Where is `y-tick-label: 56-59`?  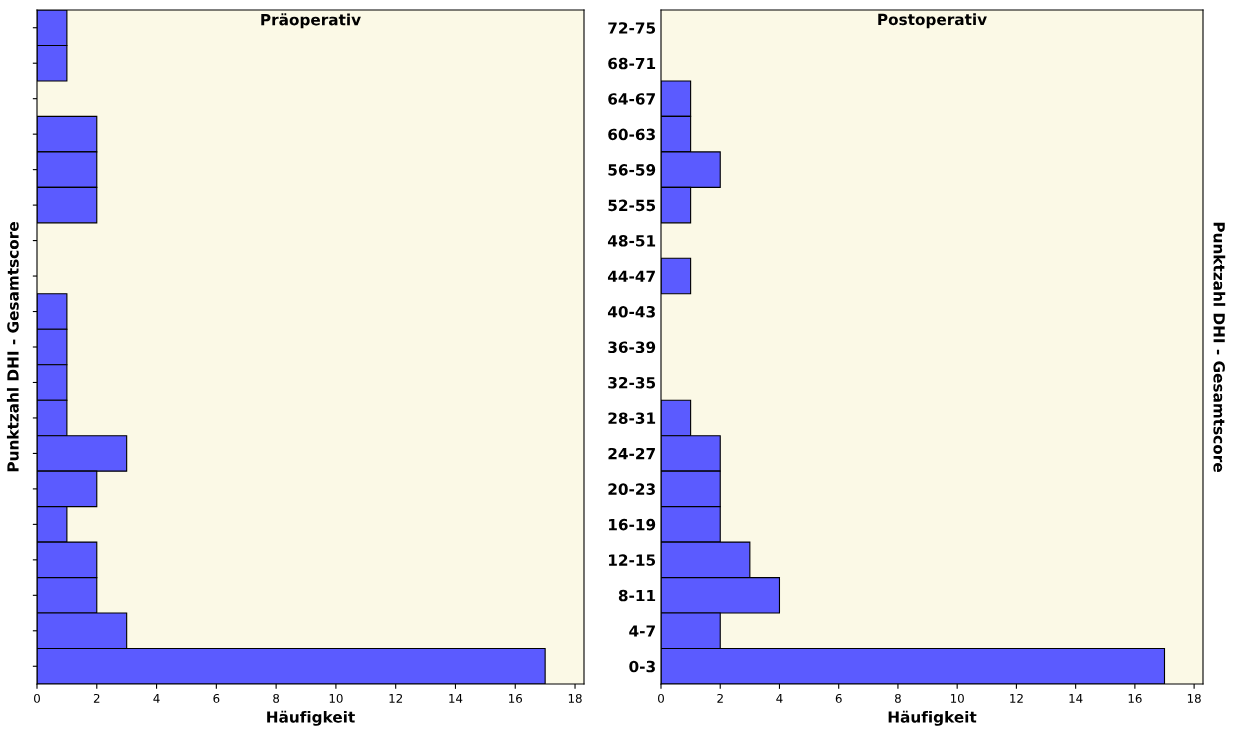
y-tick-label: 56-59 is located at coordinates (632, 170).